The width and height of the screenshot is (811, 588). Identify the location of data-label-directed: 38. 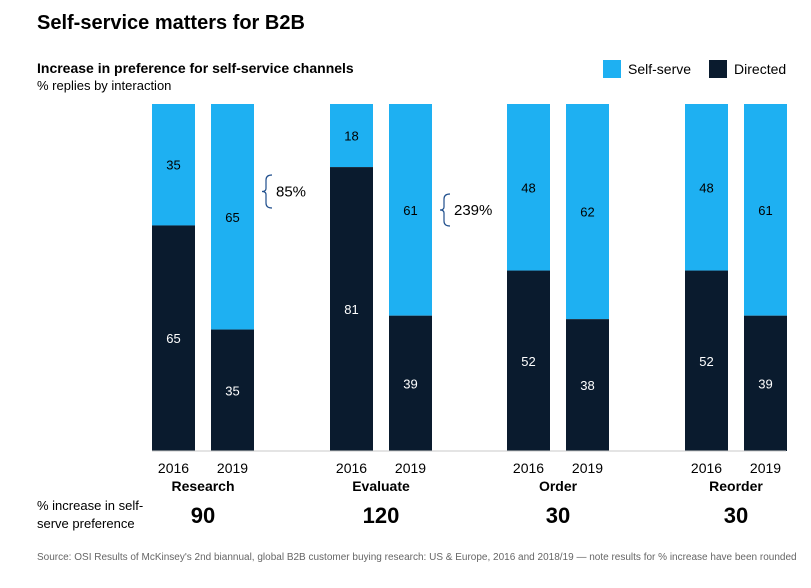
(587, 385).